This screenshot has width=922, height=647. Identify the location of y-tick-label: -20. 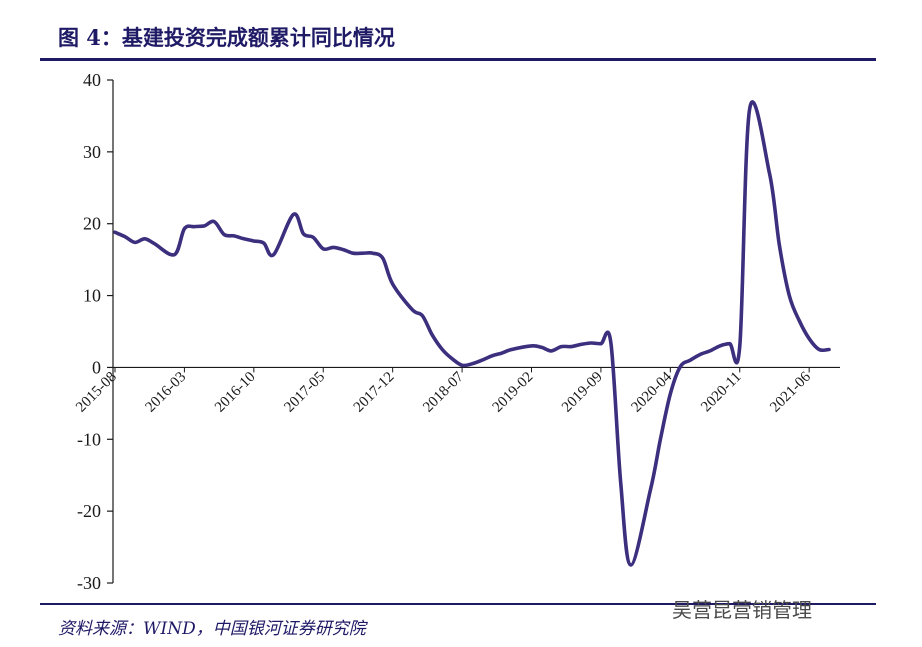
(89, 511).